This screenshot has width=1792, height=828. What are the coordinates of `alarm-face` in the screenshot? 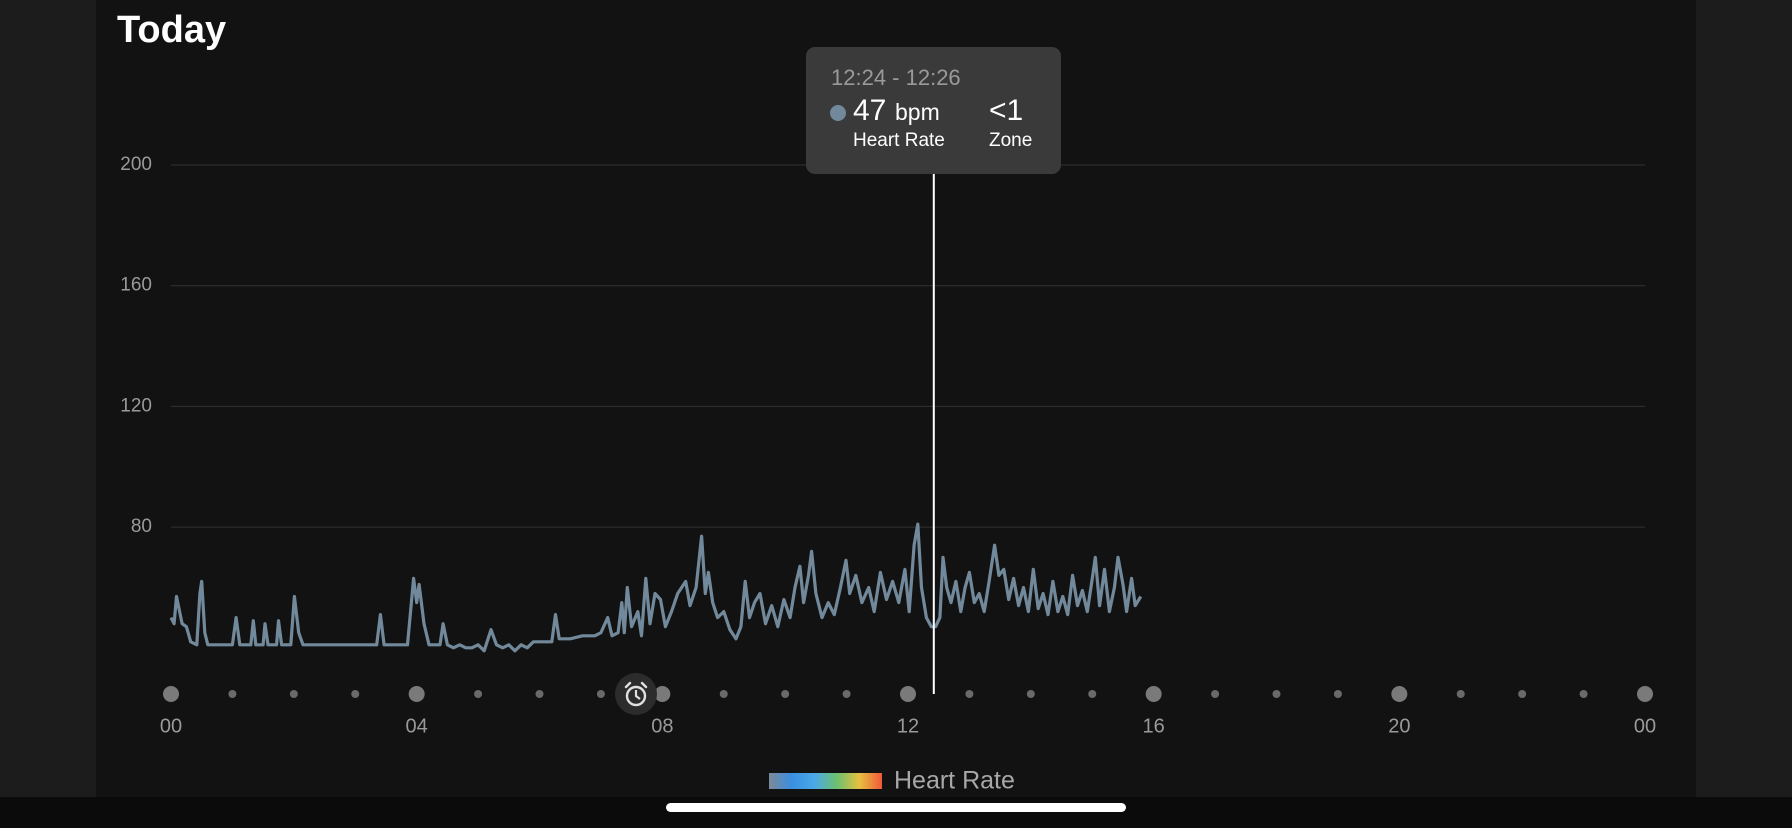 It's located at (636, 696).